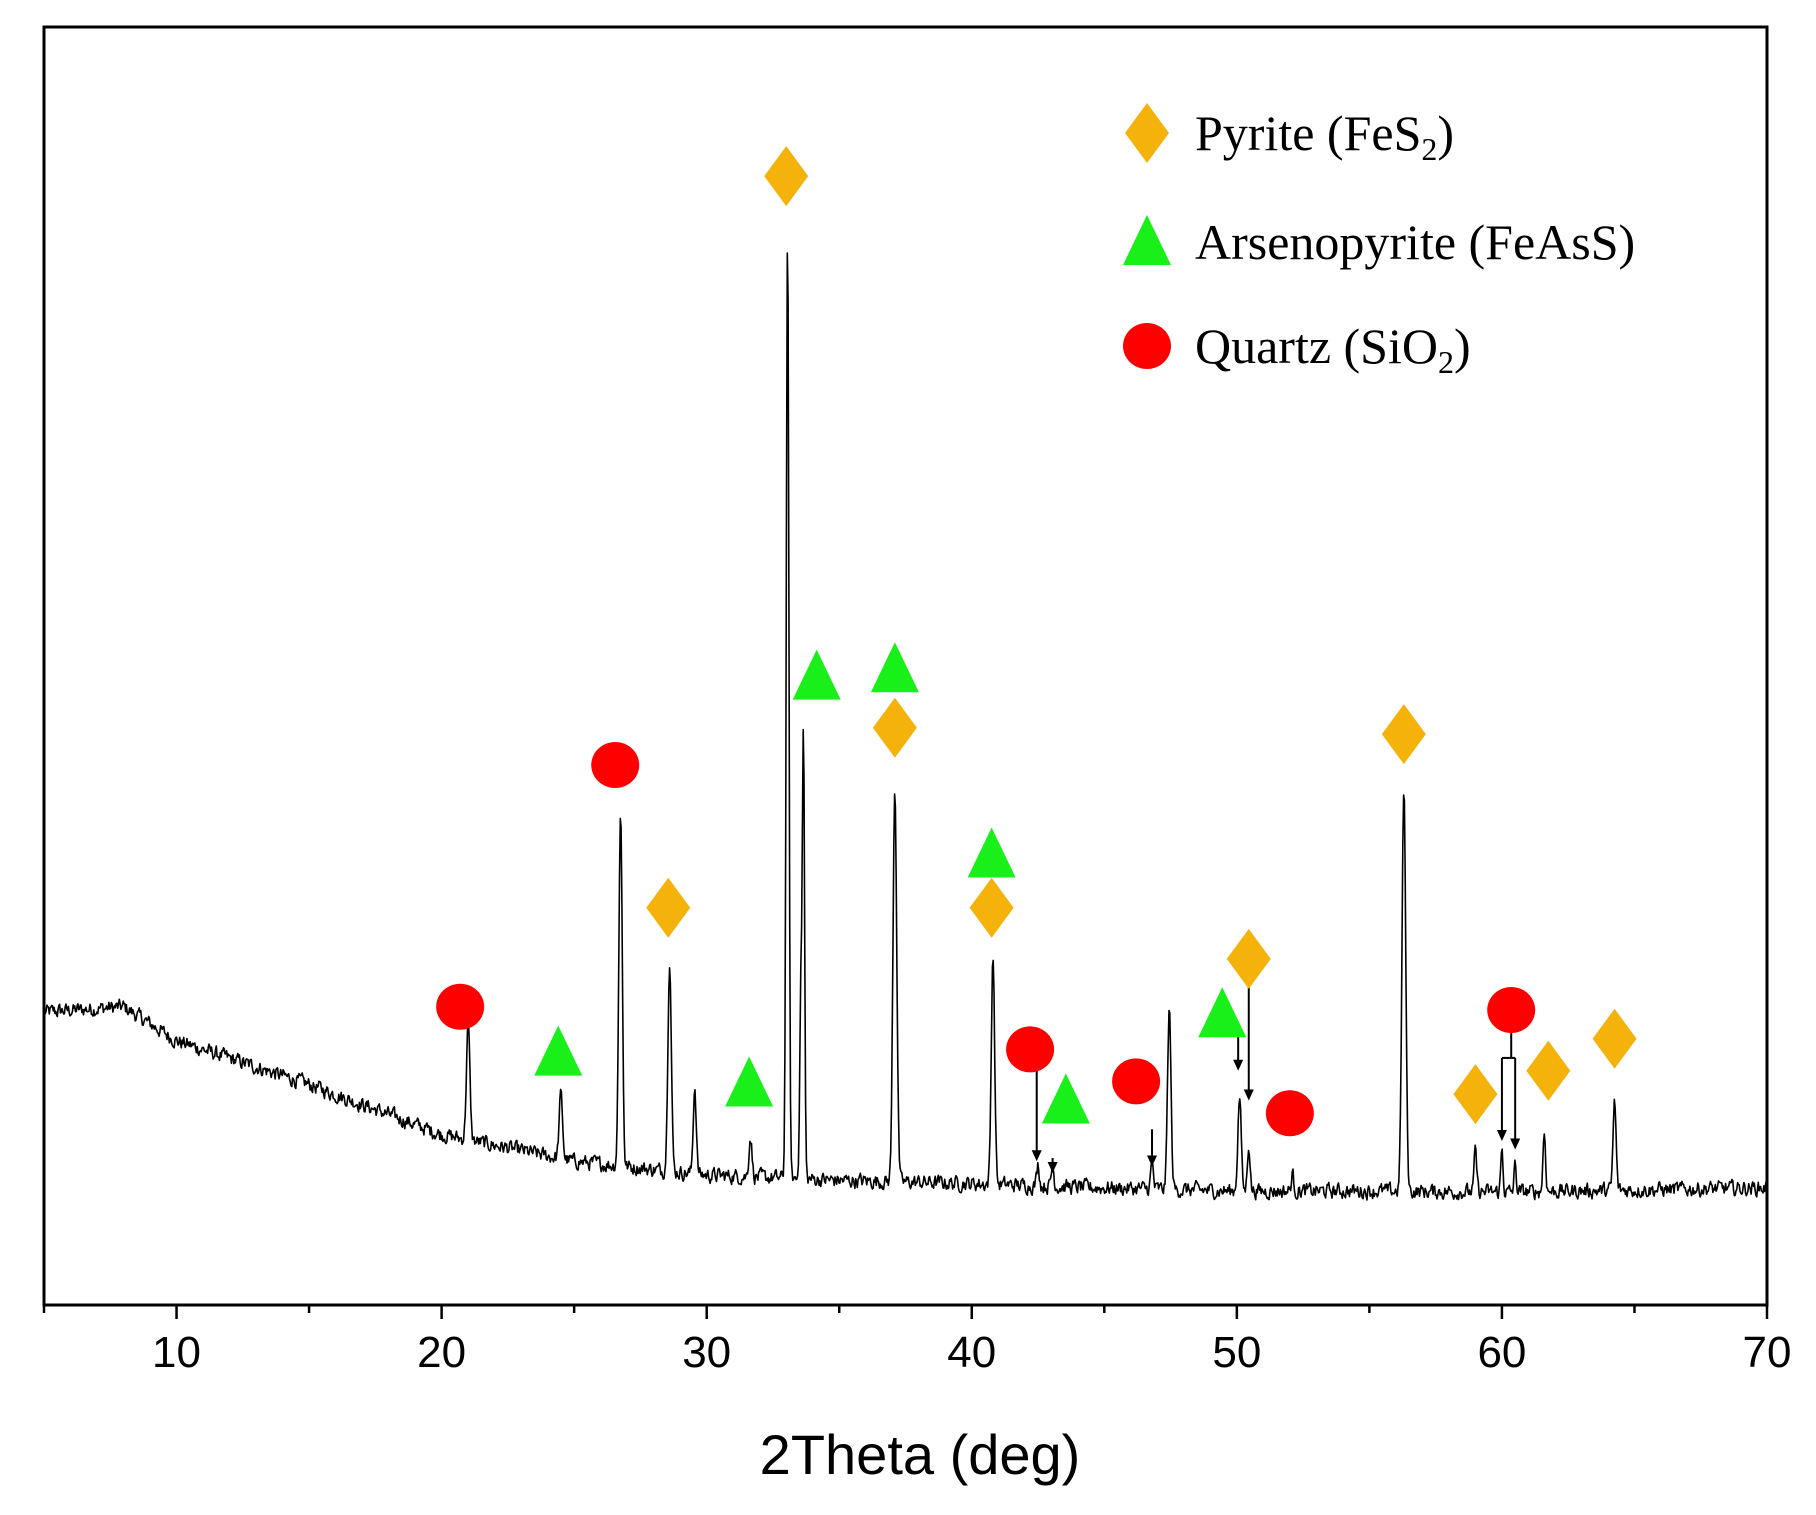  Describe the element at coordinates (1236, 1352) in the screenshot. I see `x-tick-label: 50` at that location.